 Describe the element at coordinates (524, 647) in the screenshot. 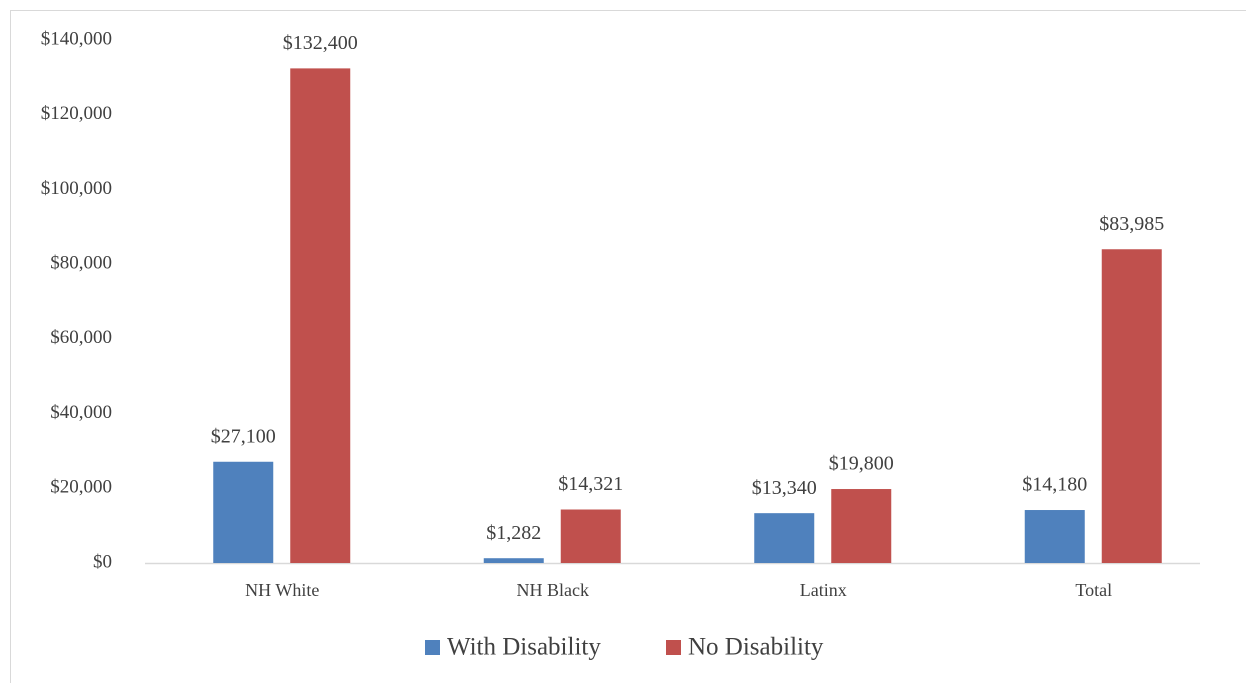

I see `legend-label: With Disability` at that location.